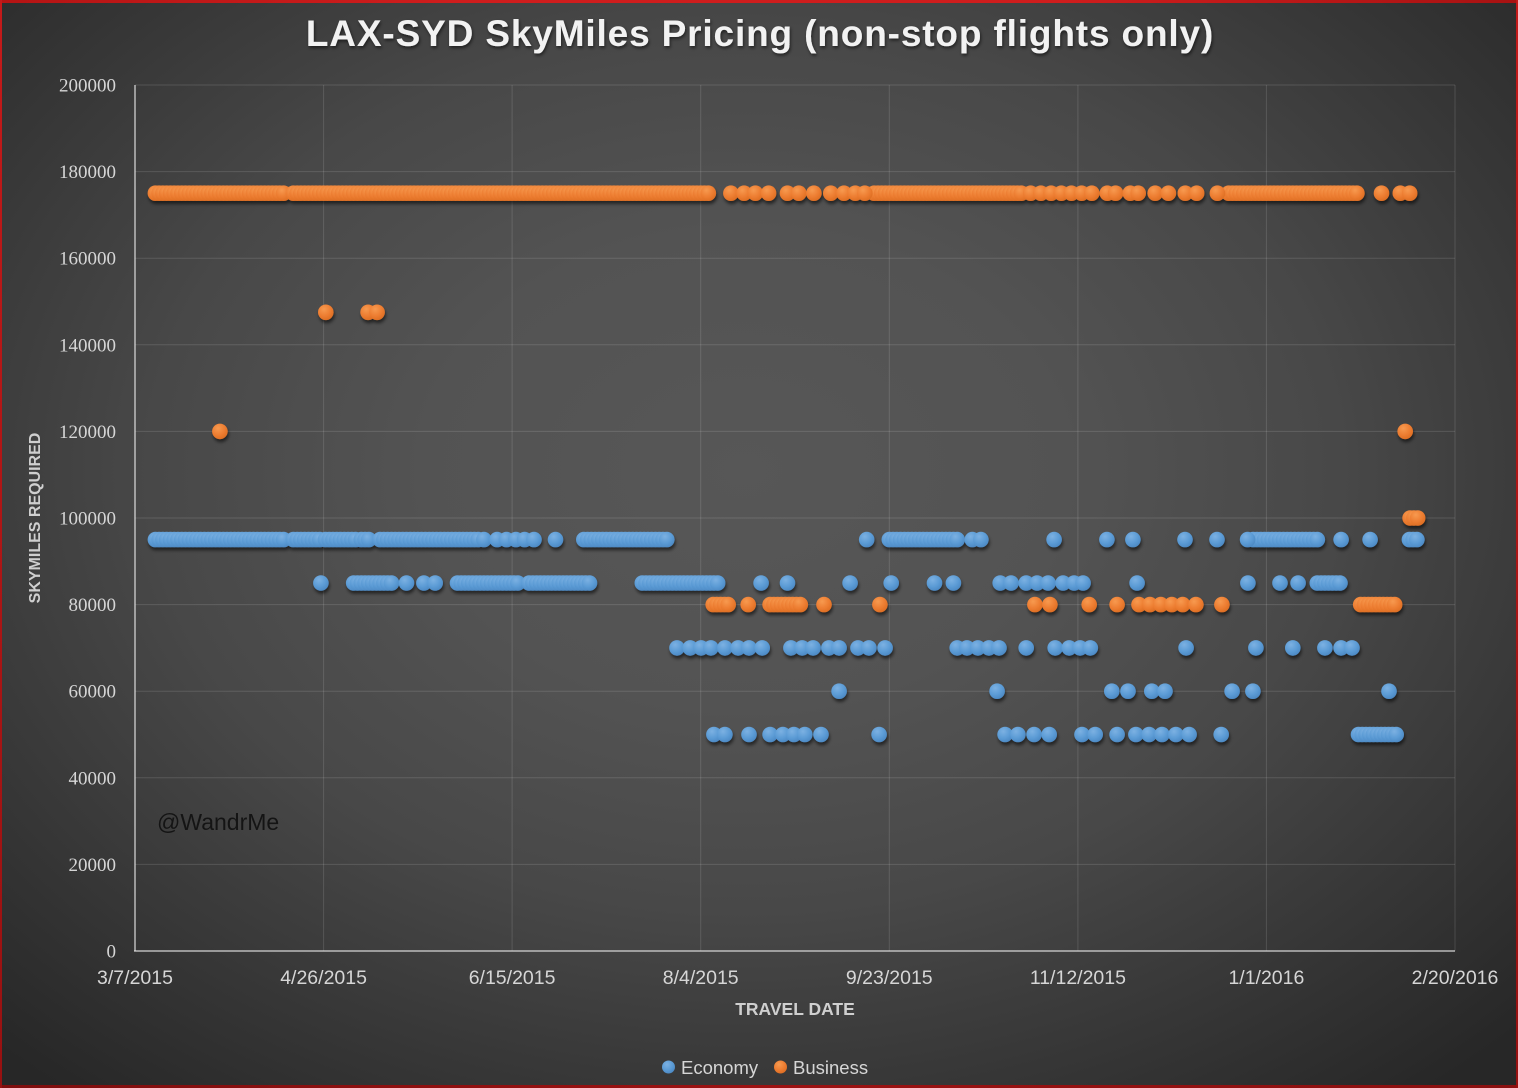 This screenshot has width=1518, height=1088. What do you see at coordinates (93, 605) in the screenshot?
I see `svg-text: 80000` at bounding box center [93, 605].